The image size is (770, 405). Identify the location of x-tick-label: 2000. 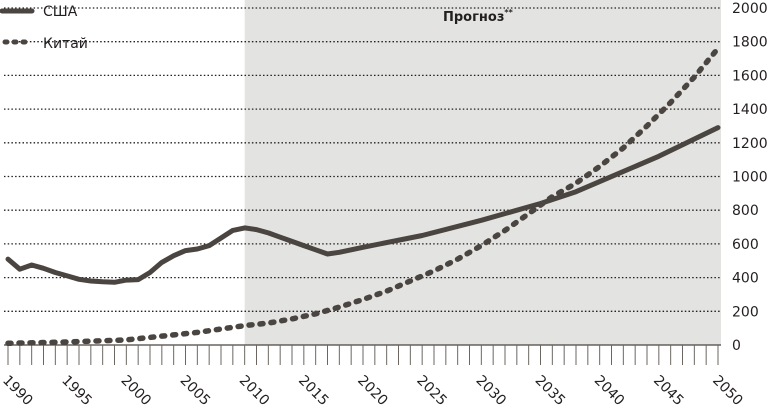
(136, 389).